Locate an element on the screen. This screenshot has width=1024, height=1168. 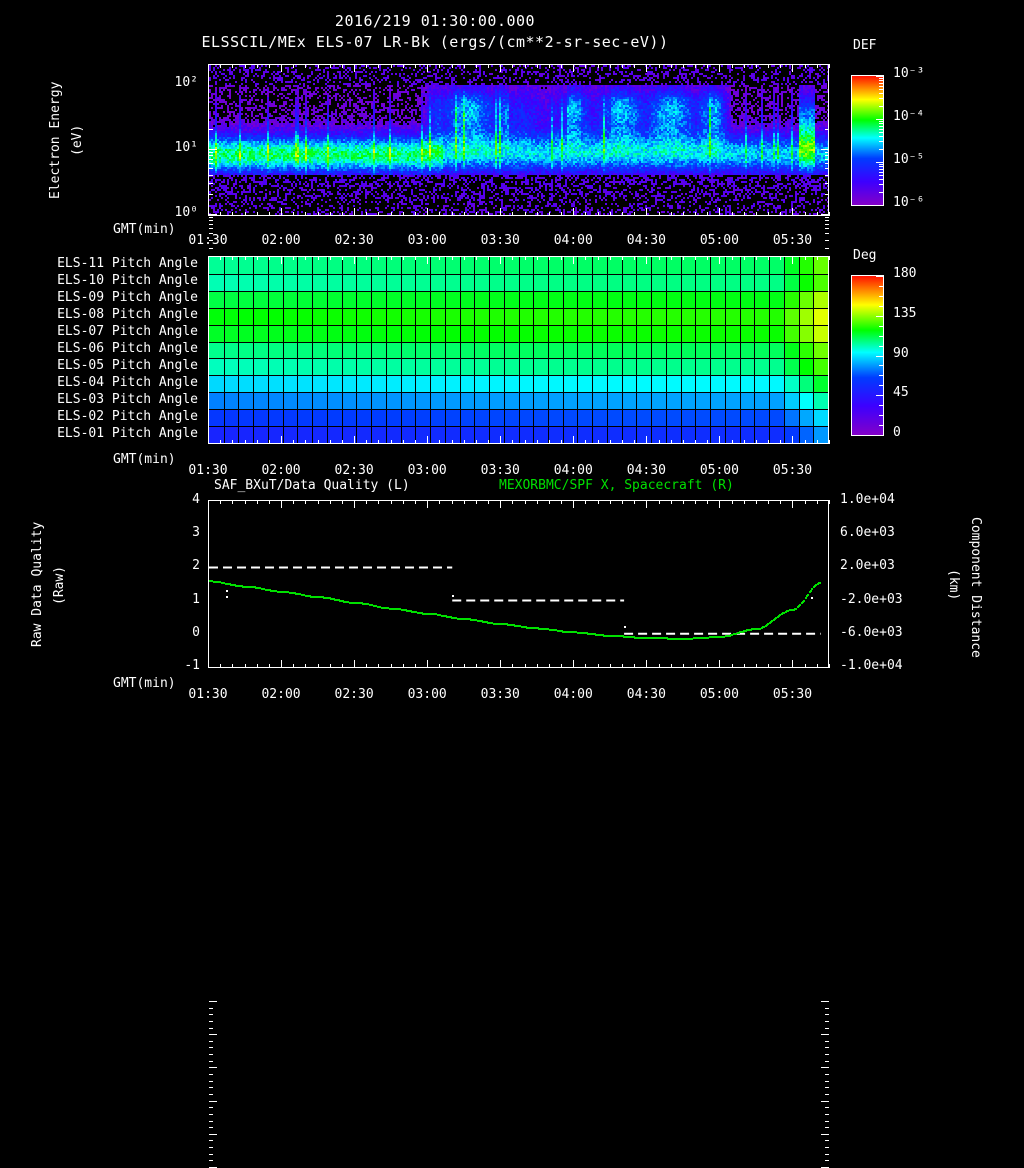
quality-y-tick-label-right: -6.0e+03 is located at coordinates (871, 632).